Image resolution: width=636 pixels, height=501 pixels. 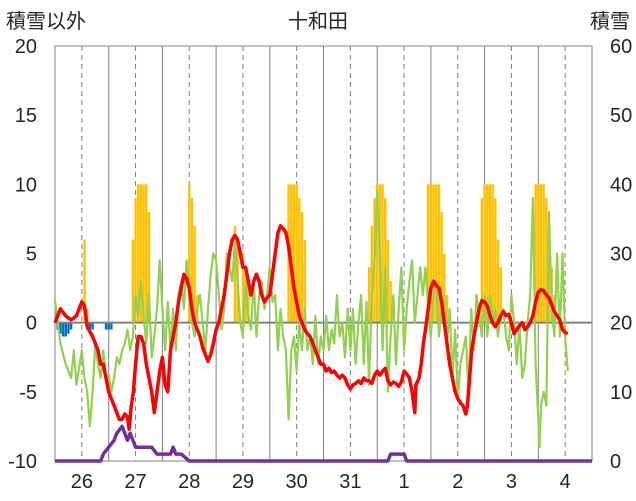 I want to click on left-tick-label: 5, so click(x=31, y=255).